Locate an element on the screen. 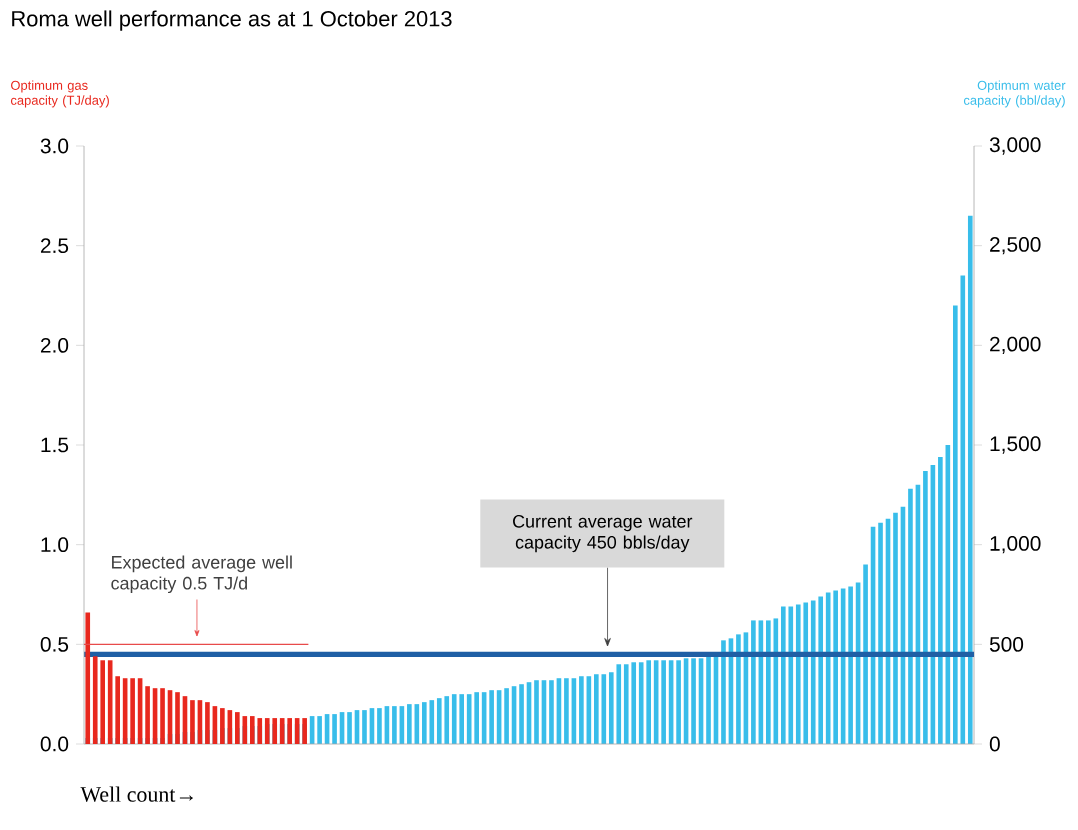 The image size is (1078, 830). y-tick-label: 3.0 is located at coordinates (54, 146).